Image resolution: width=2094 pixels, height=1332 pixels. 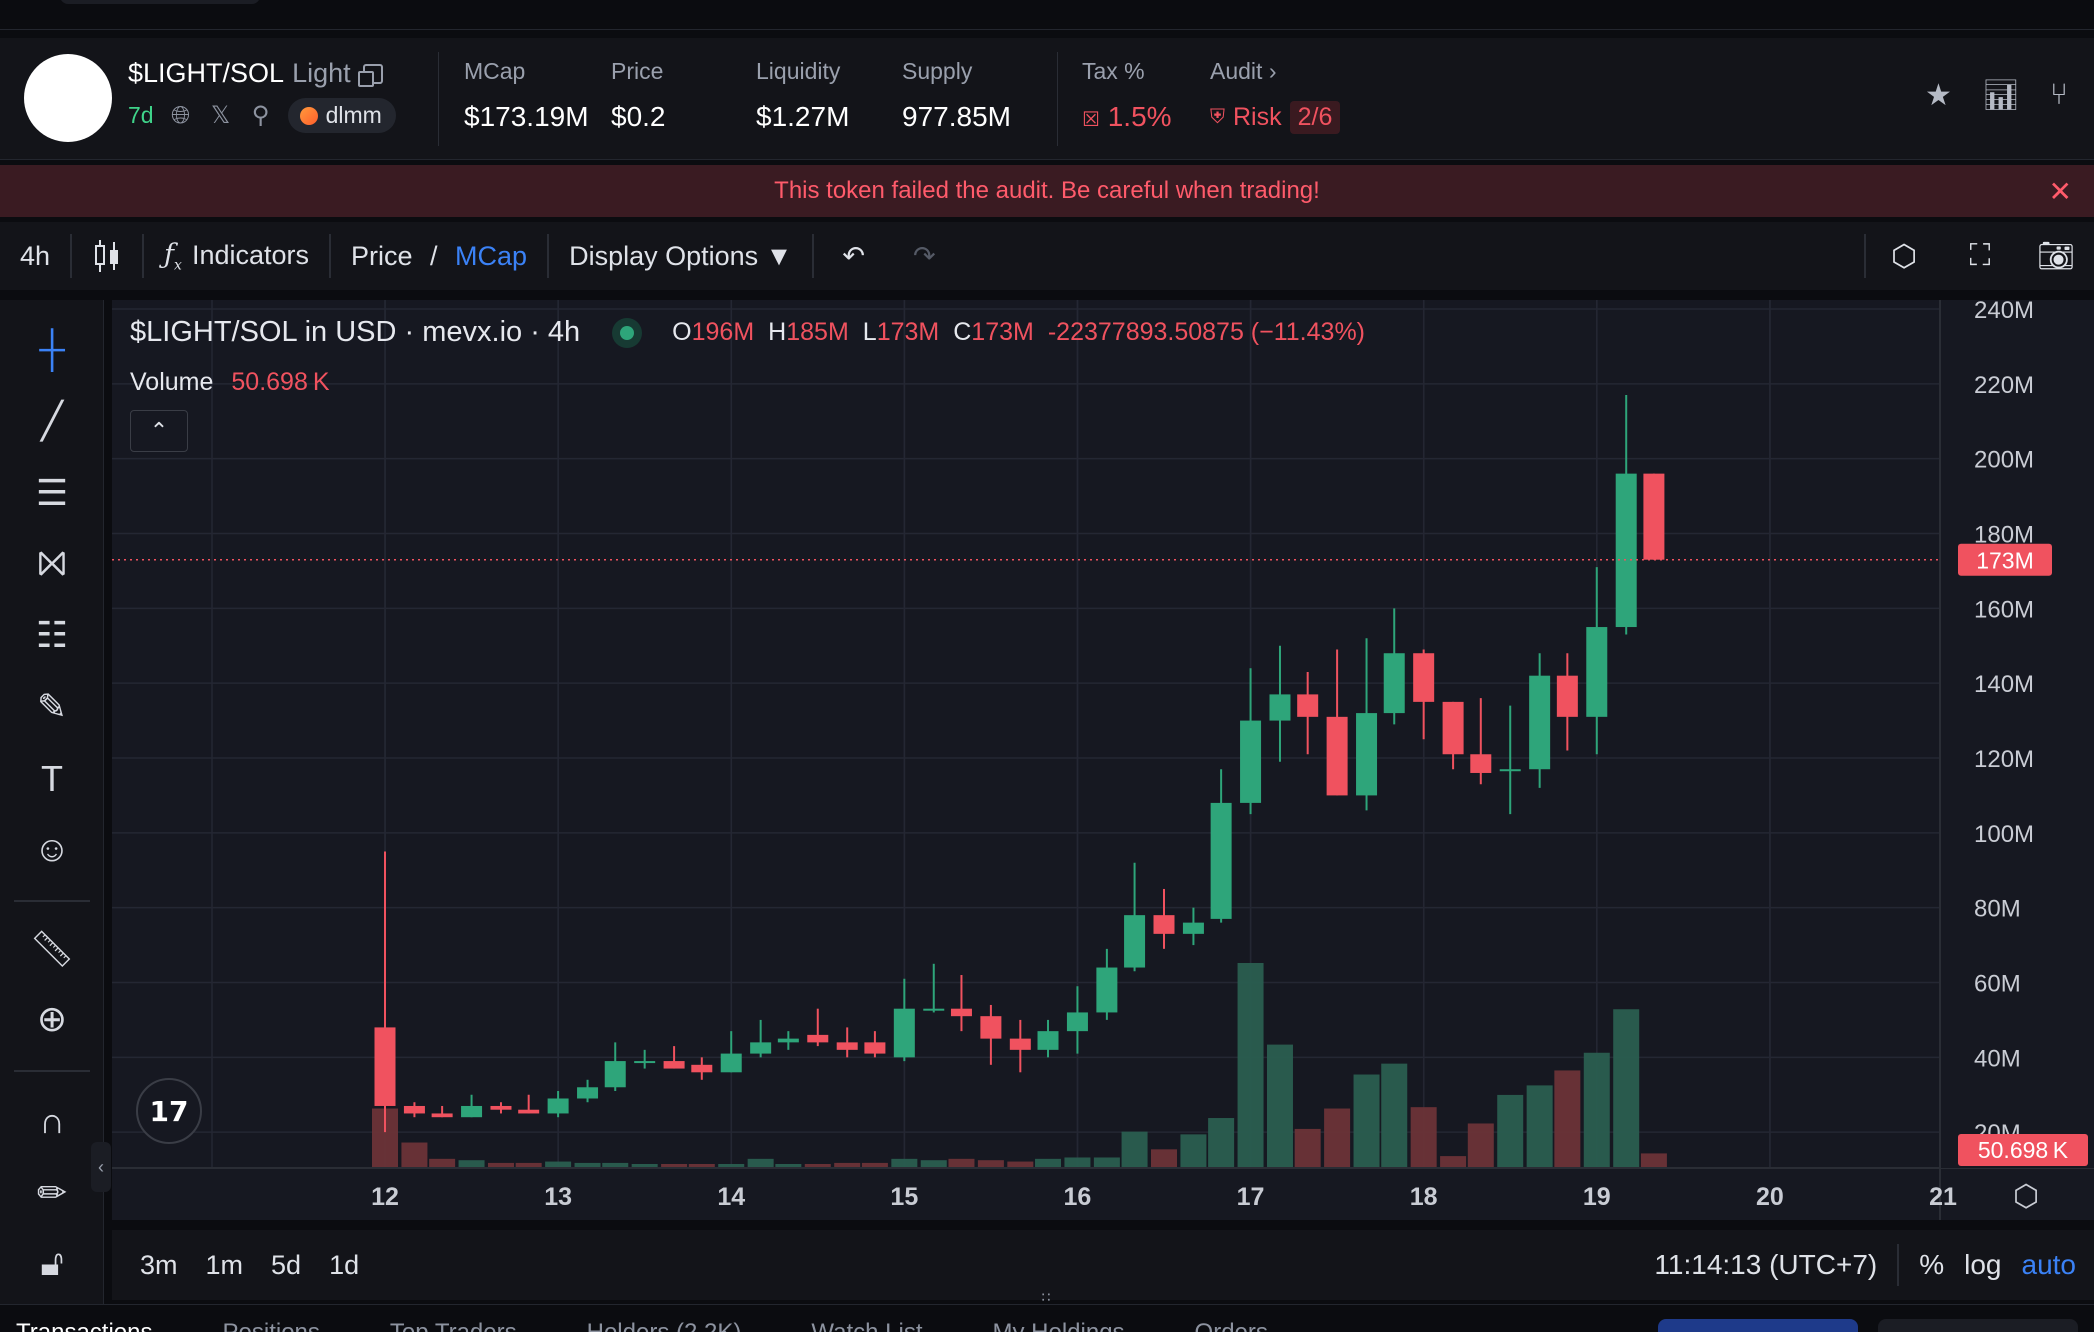 I want to click on range-button: 1m, so click(x=224, y=1264).